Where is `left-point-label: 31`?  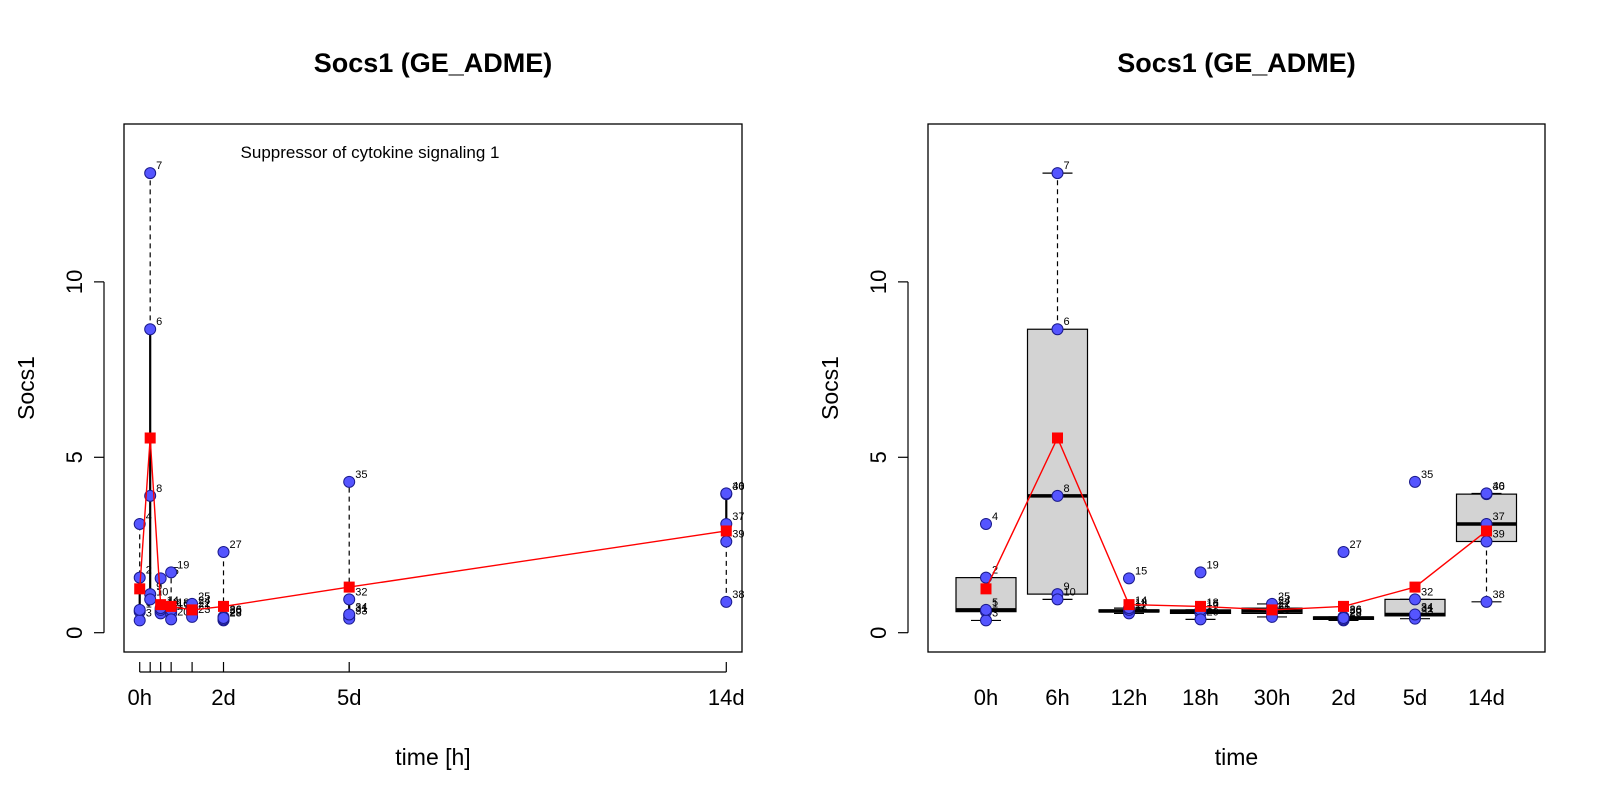
left-point-label: 31 is located at coordinates (361, 609).